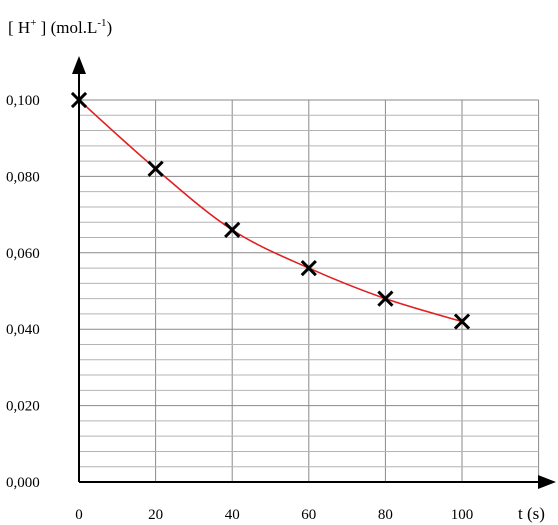  What do you see at coordinates (308, 515) in the screenshot?
I see `x-tick-label: 60` at bounding box center [308, 515].